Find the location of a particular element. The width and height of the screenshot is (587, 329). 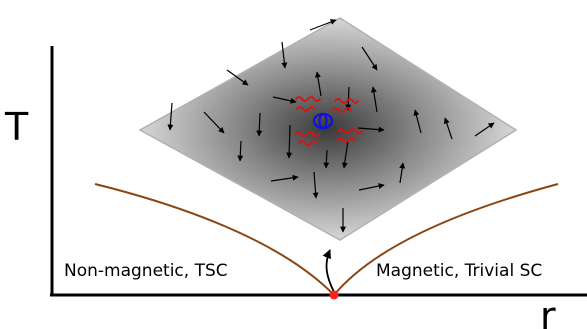

fluctuation-lines is located at coordinates (328, 121).